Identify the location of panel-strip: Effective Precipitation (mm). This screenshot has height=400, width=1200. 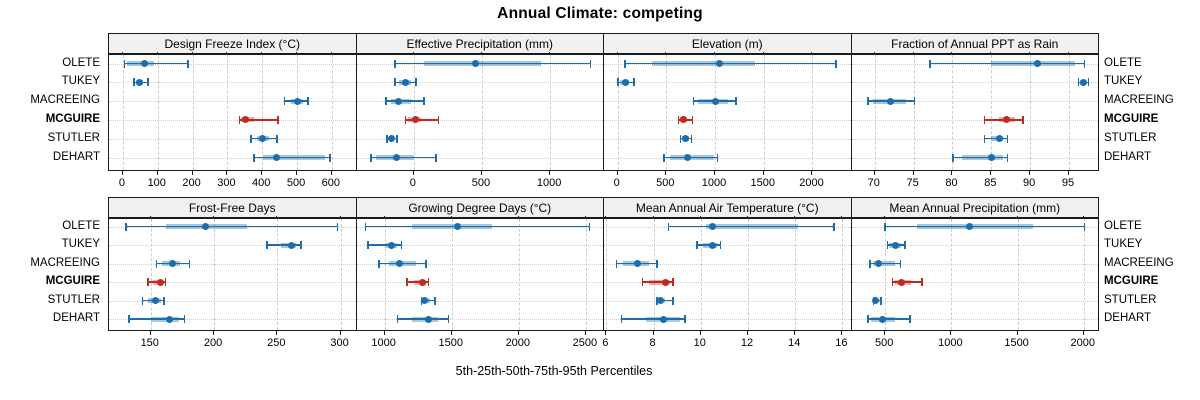
(479, 43).